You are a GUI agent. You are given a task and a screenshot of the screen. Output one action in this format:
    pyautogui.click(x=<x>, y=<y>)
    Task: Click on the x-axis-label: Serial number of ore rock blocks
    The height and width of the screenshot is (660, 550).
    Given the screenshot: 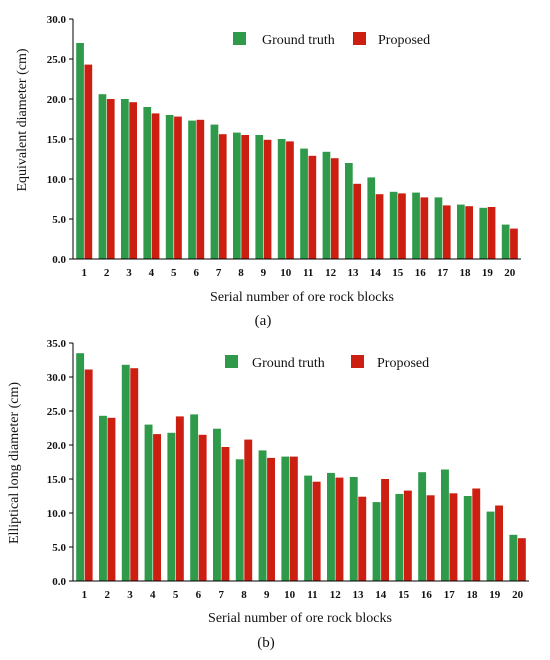 What is the action you would take?
    pyautogui.click(x=302, y=297)
    